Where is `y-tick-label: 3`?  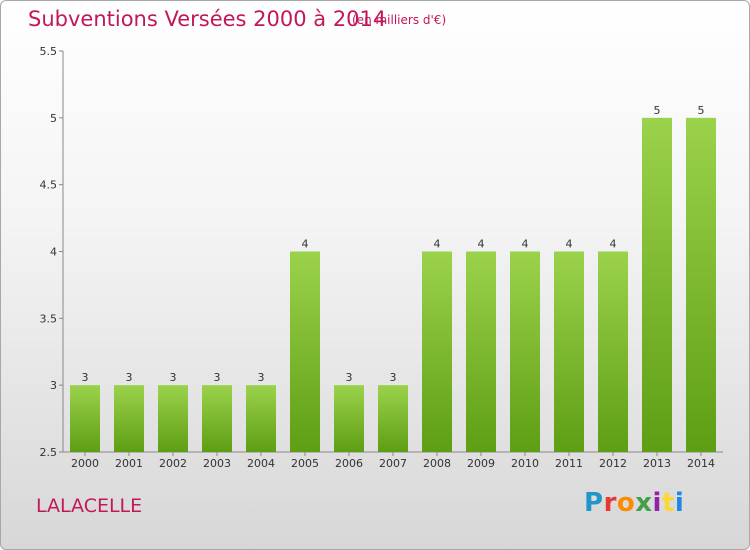 y-tick-label: 3 is located at coordinates (53, 385).